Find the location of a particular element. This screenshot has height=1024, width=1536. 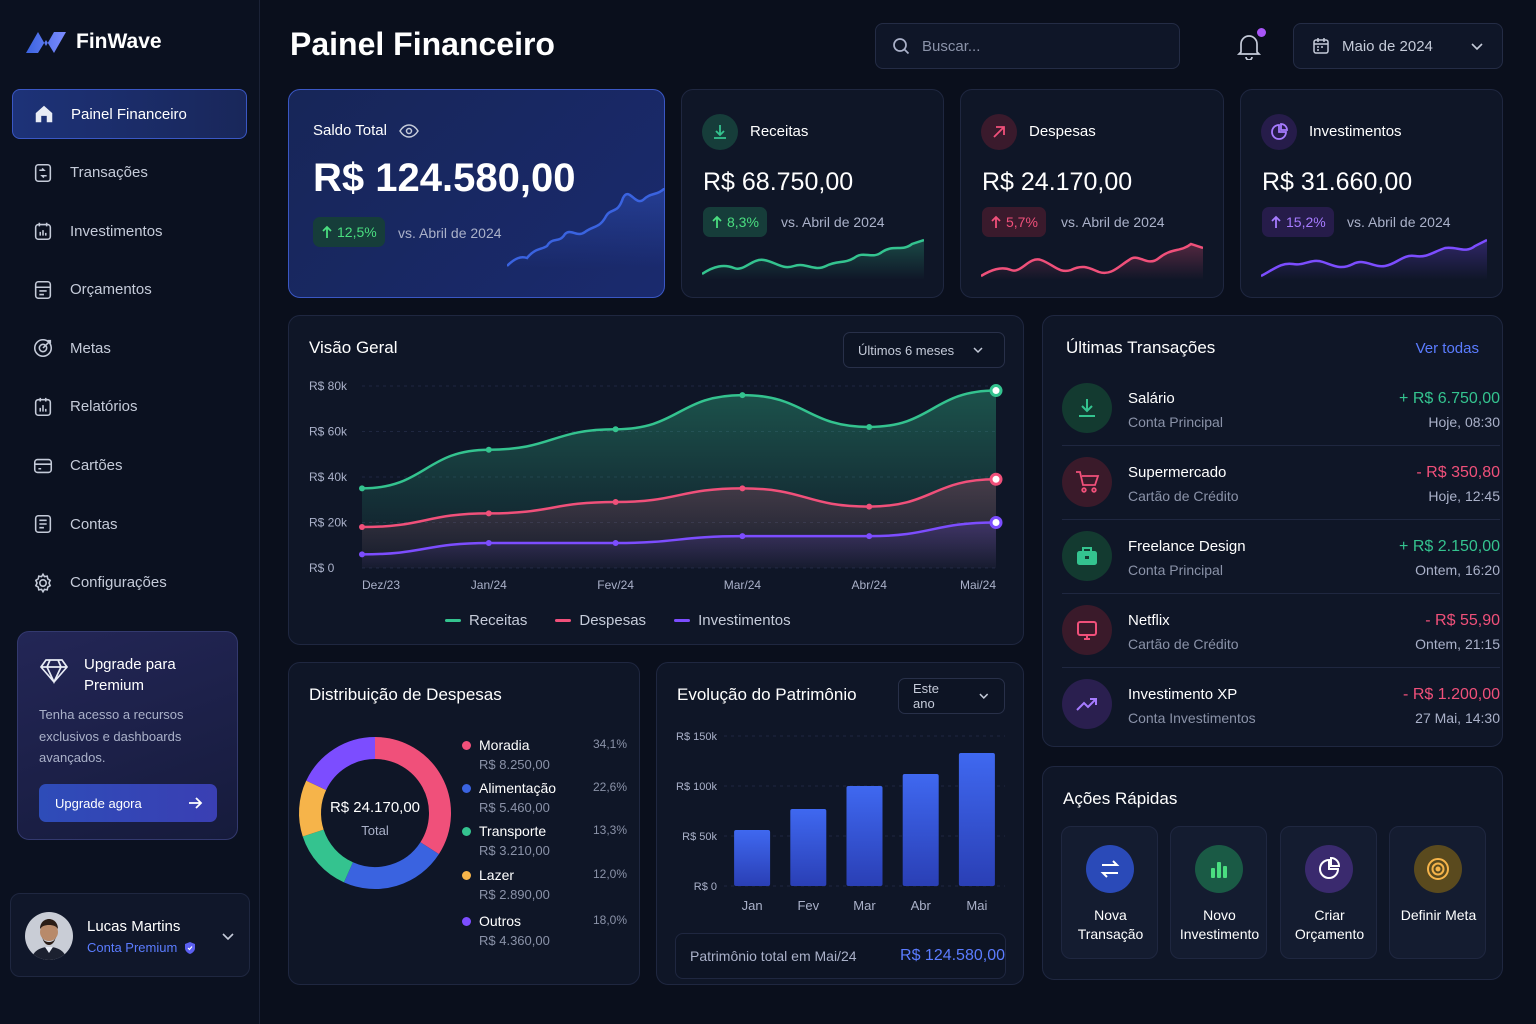

see-all-link: Ver todas is located at coordinates (1447, 348).